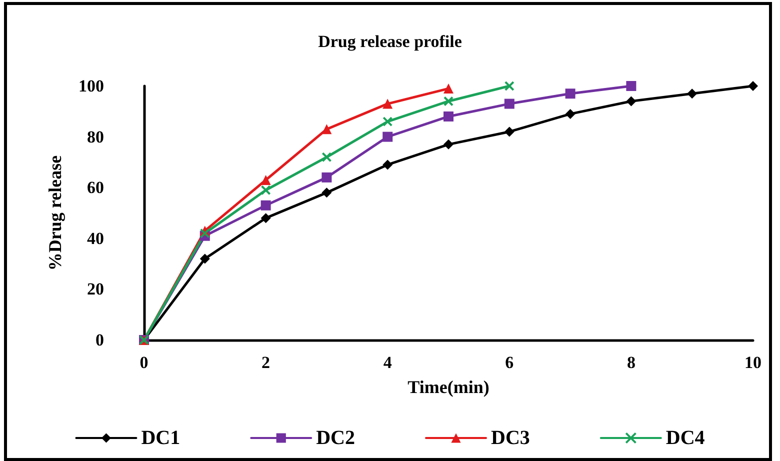 Image resolution: width=780 pixels, height=461 pixels. Describe the element at coordinates (753, 362) in the screenshot. I see `x-tick-label: 10` at that location.